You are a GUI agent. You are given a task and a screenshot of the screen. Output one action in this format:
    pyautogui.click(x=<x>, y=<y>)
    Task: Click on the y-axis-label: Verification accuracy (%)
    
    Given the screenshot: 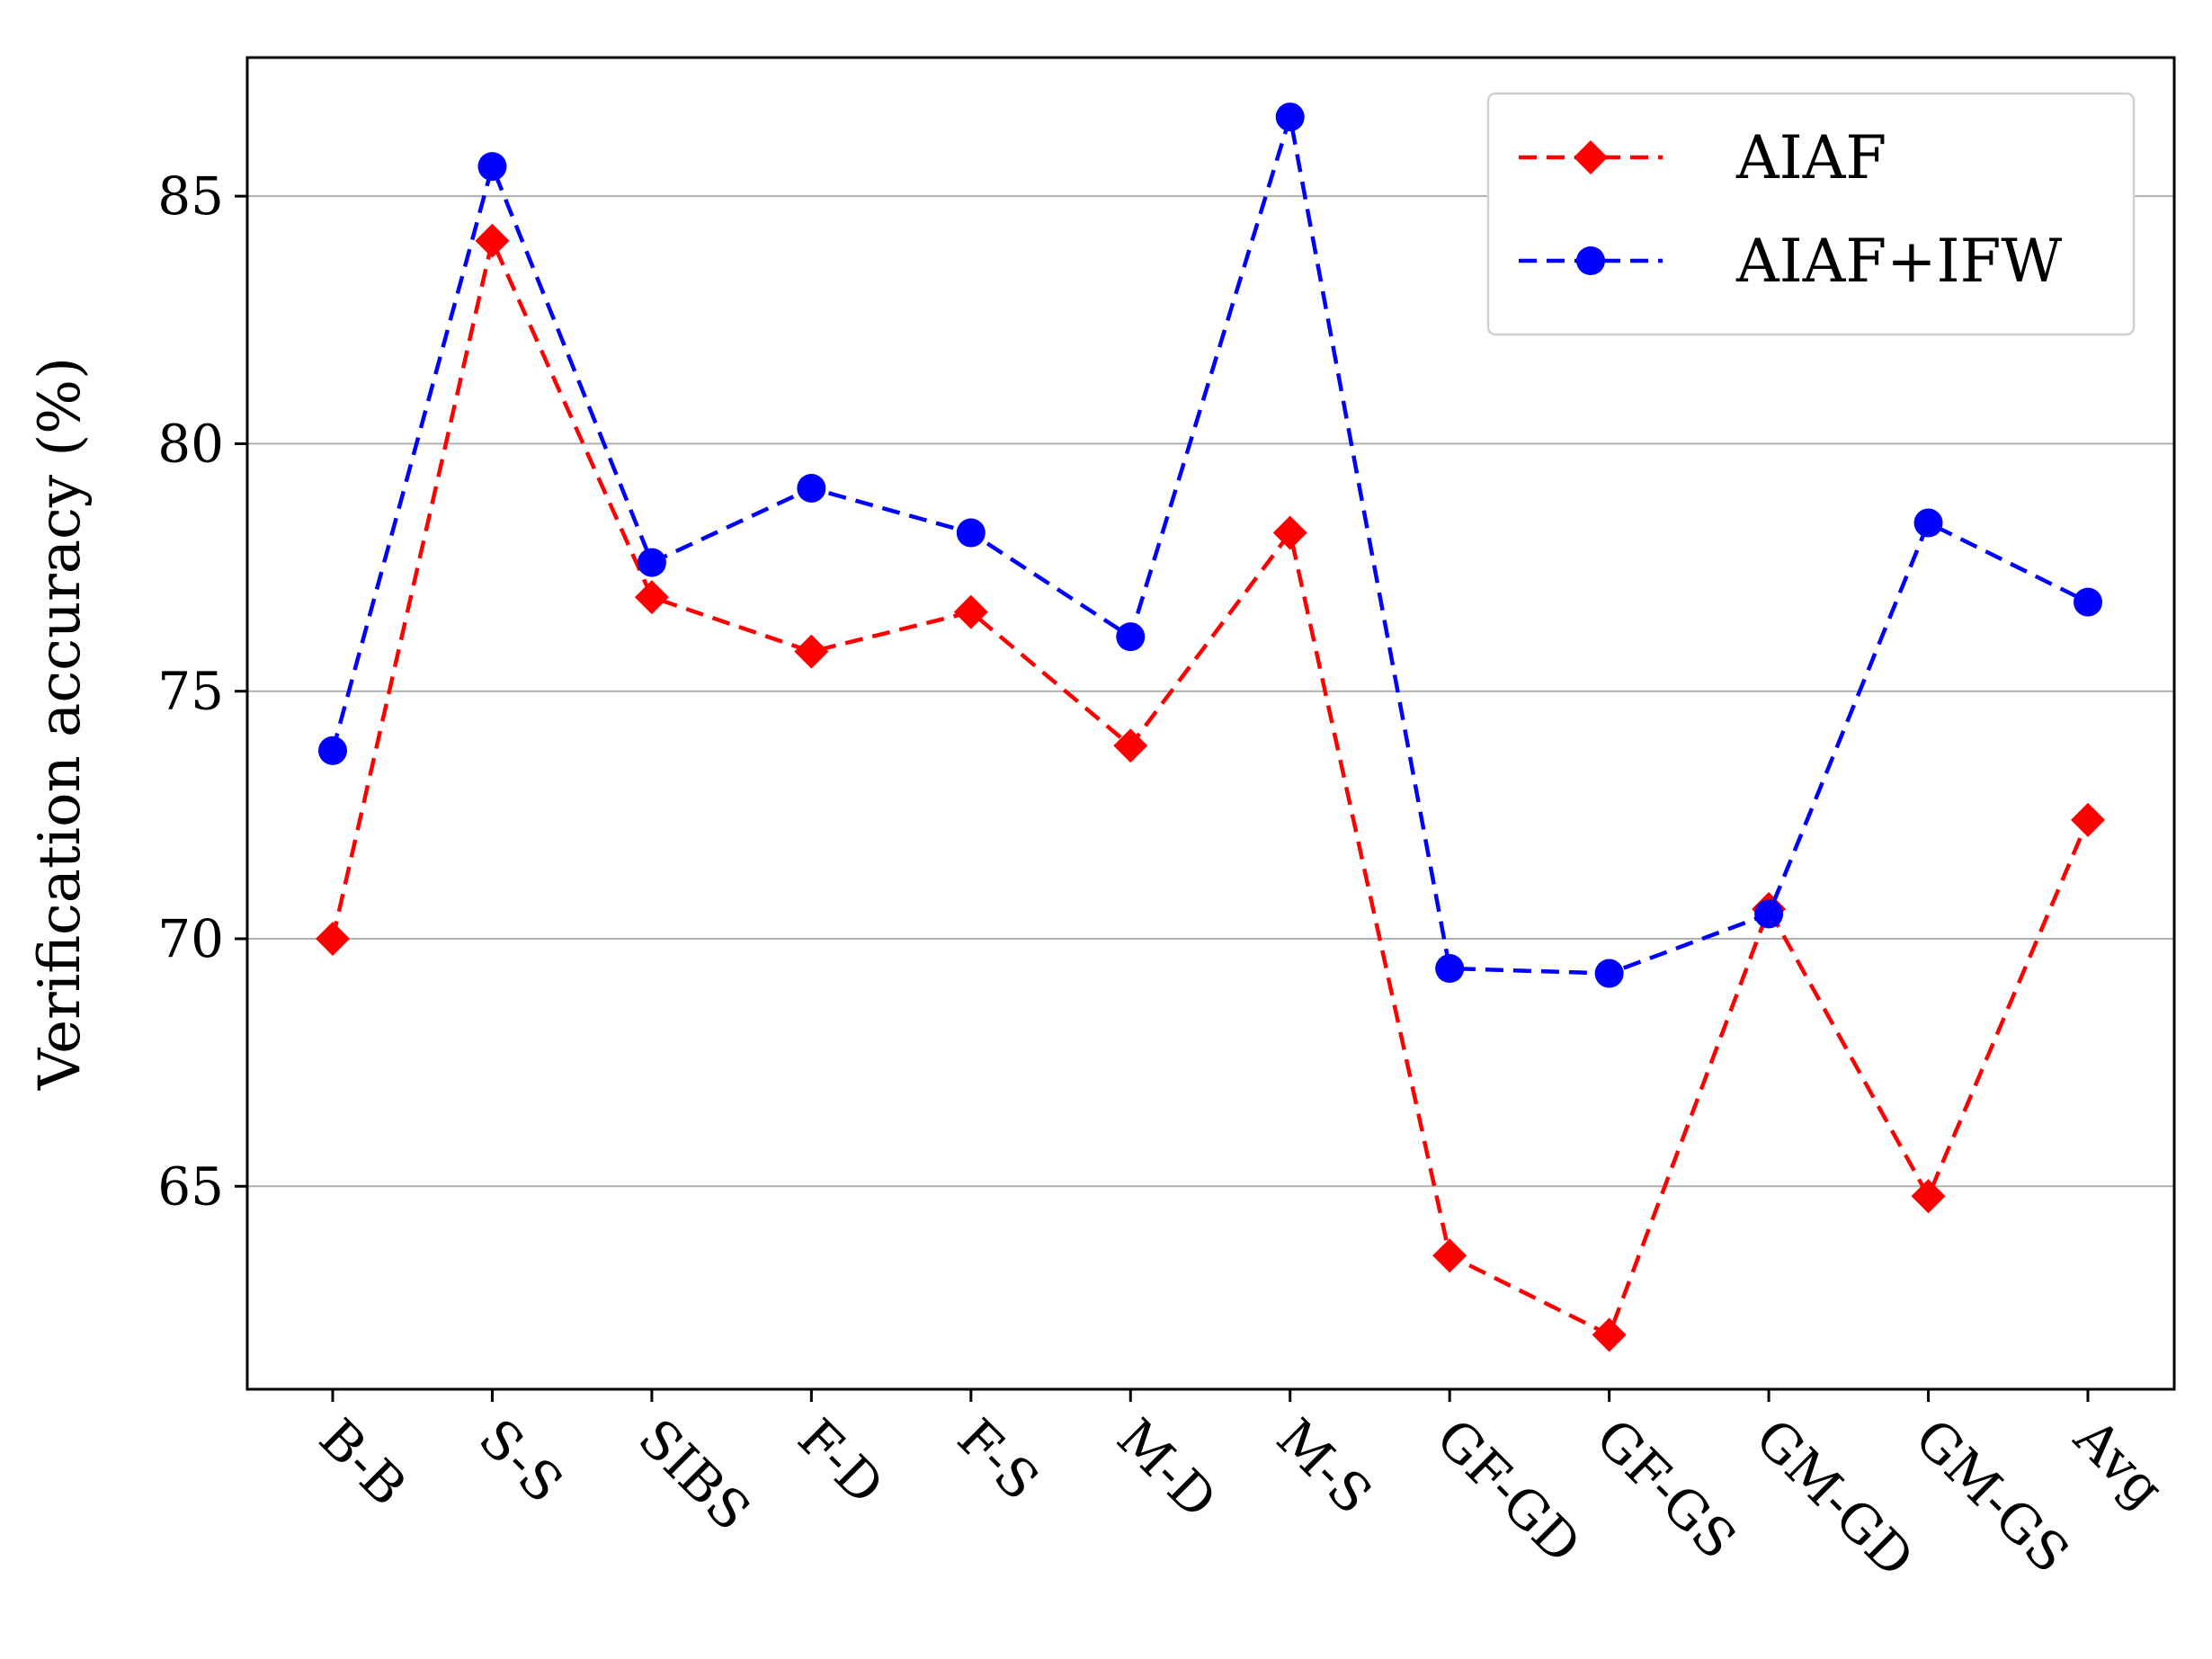 What is the action you would take?
    pyautogui.click(x=60, y=724)
    